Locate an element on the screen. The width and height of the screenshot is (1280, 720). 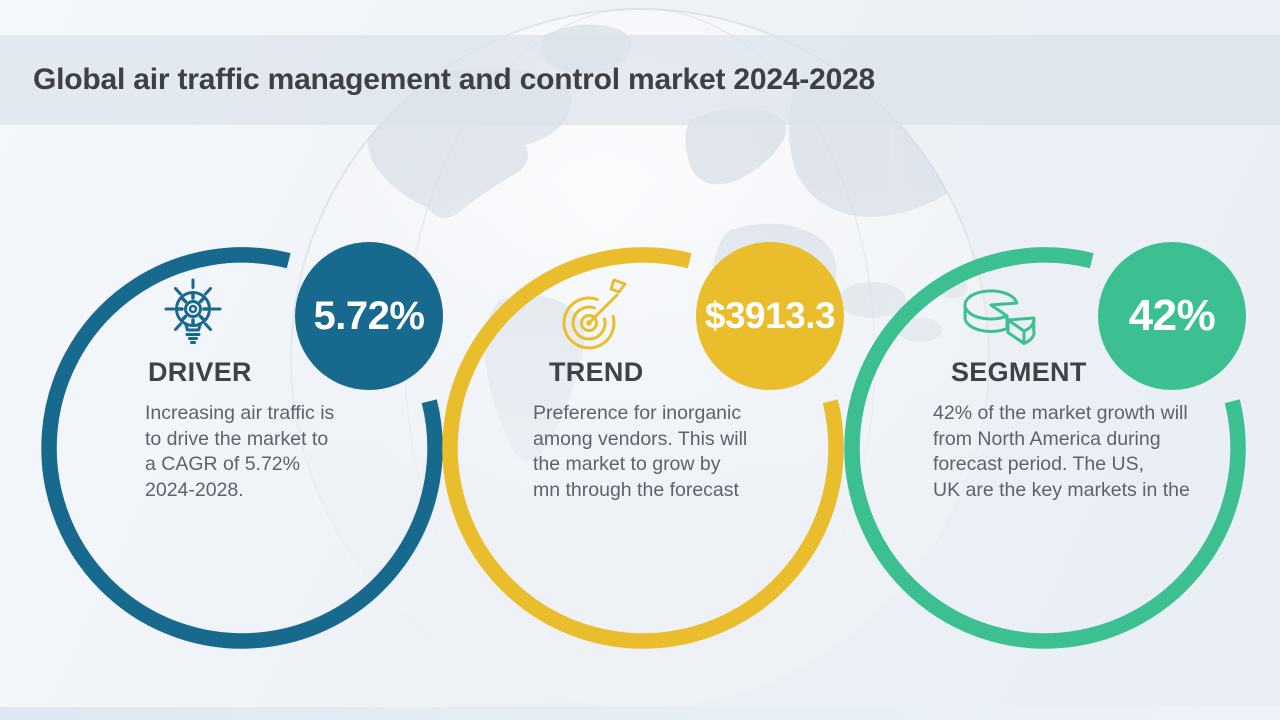
stat-value: 5.72% is located at coordinates (369, 315).